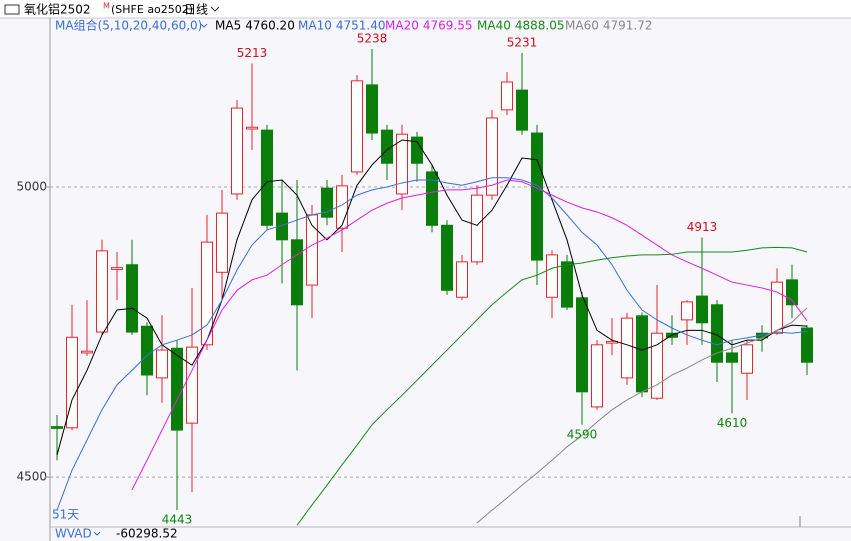  I want to click on low-label: 4443, so click(177, 520).